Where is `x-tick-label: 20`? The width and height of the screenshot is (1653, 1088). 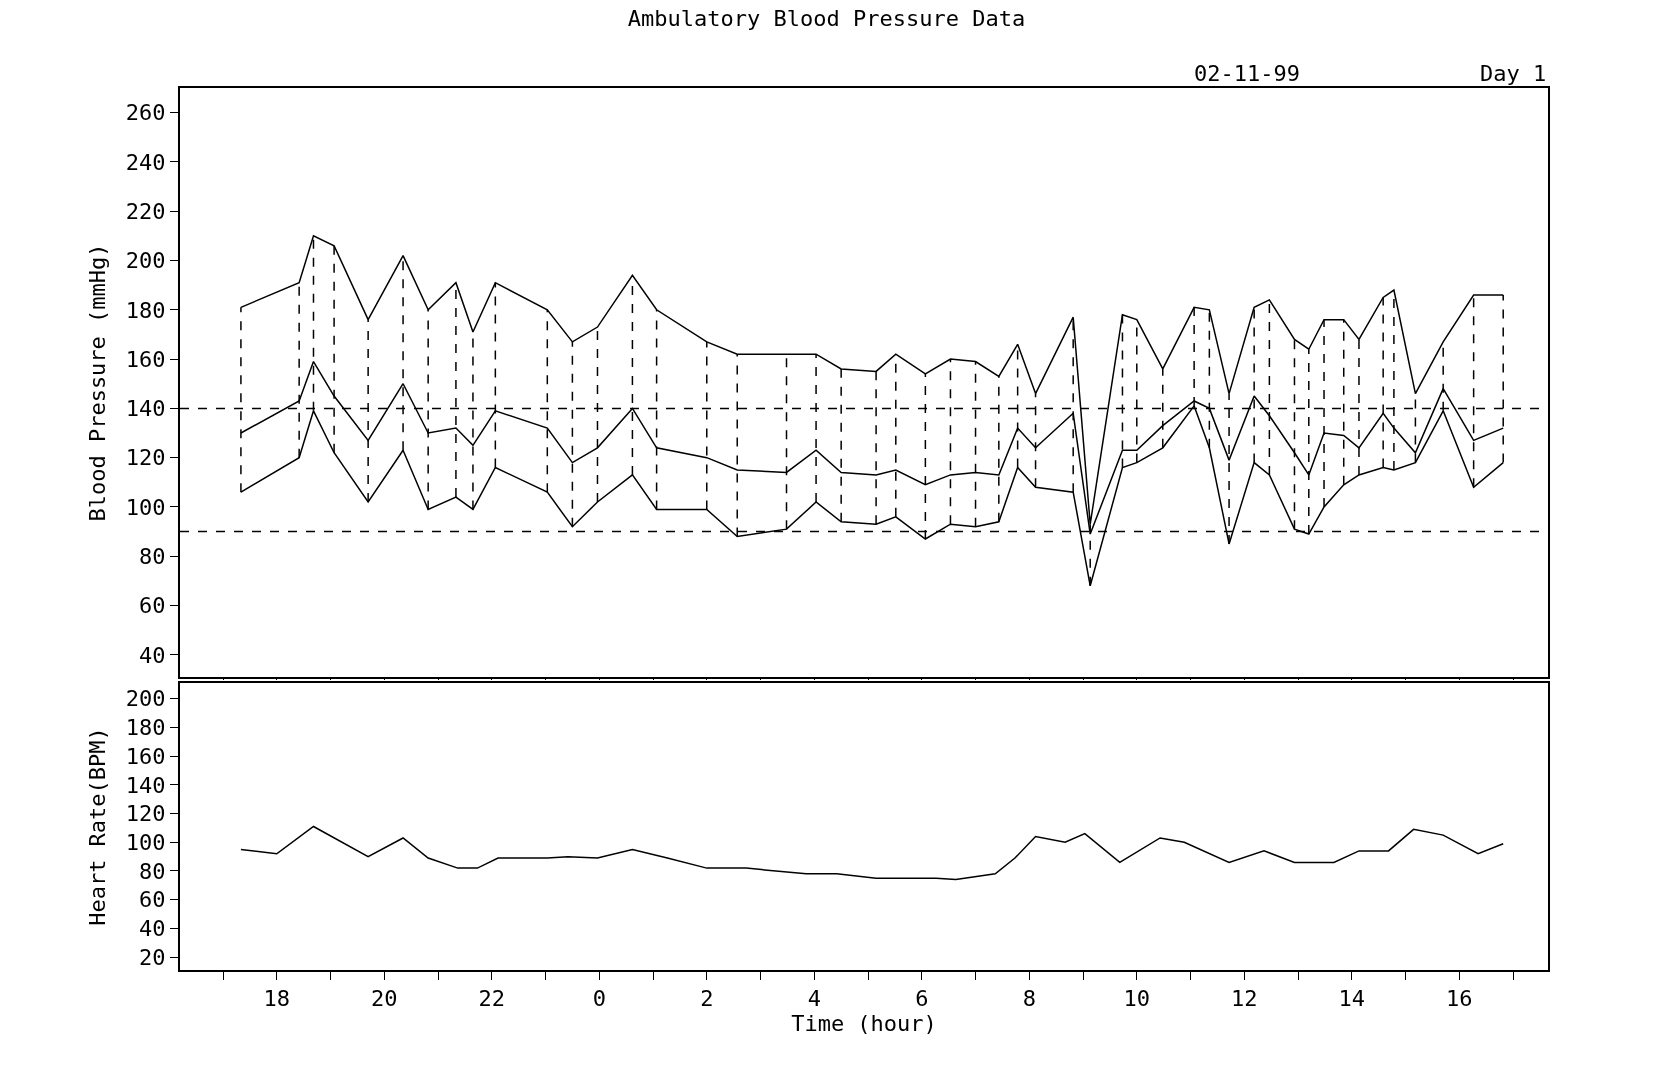 x-tick-label: 20 is located at coordinates (384, 999).